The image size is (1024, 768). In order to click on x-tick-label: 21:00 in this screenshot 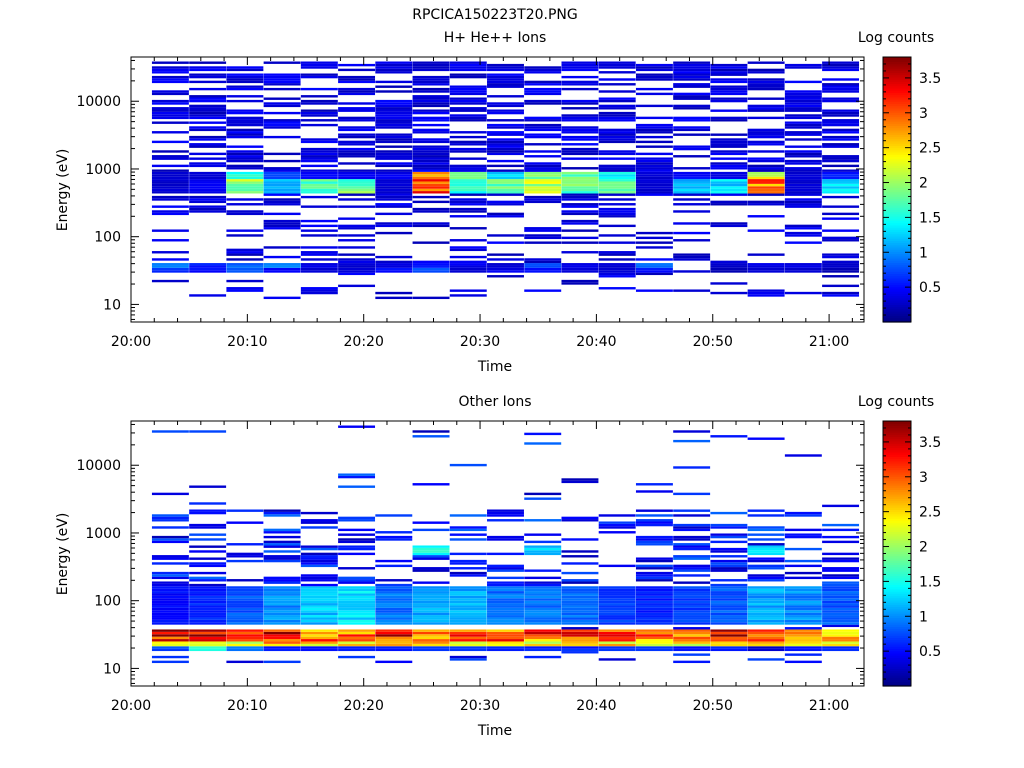, I will do `click(829, 706)`.